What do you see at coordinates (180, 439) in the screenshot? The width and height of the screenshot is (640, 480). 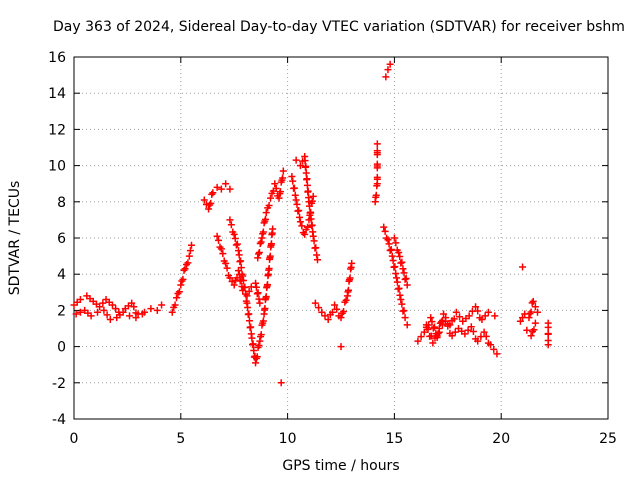 I see `x-tick-label: 5` at bounding box center [180, 439].